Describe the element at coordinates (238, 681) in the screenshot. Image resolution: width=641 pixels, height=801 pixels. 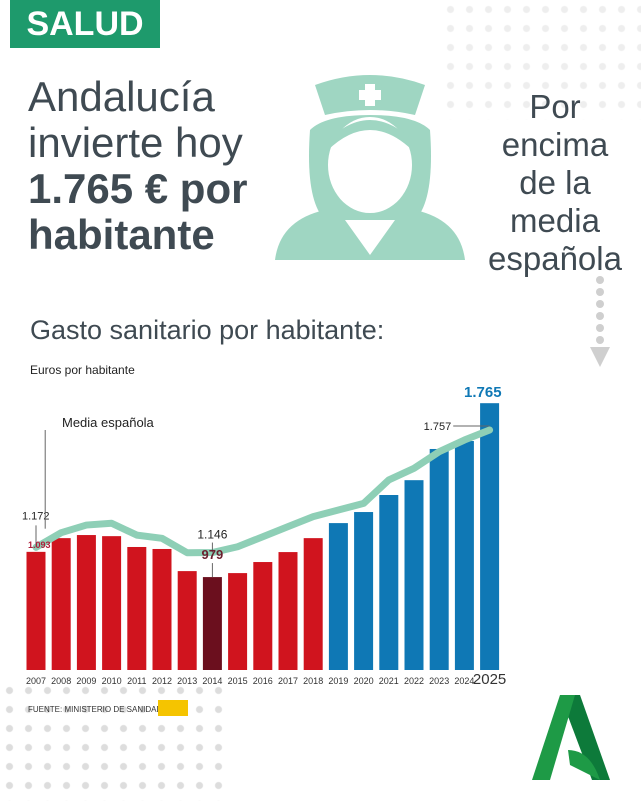
I see `x-tick-label: 2015` at that location.